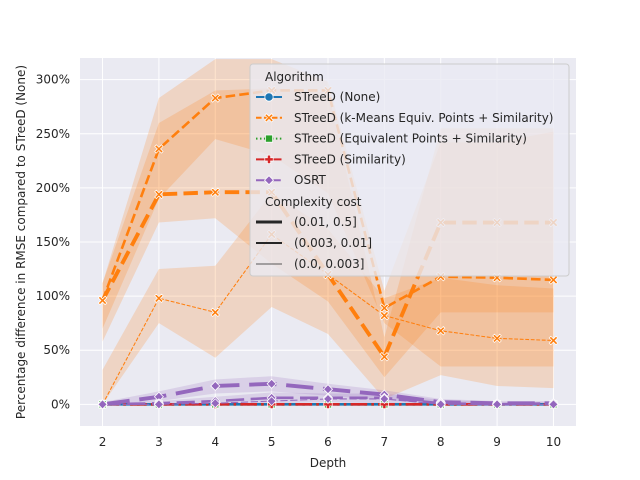 Image resolution: width=640 pixels, height=480 pixels. Describe the element at coordinates (159, 442) in the screenshot. I see `x-tick-label: 3` at that location.